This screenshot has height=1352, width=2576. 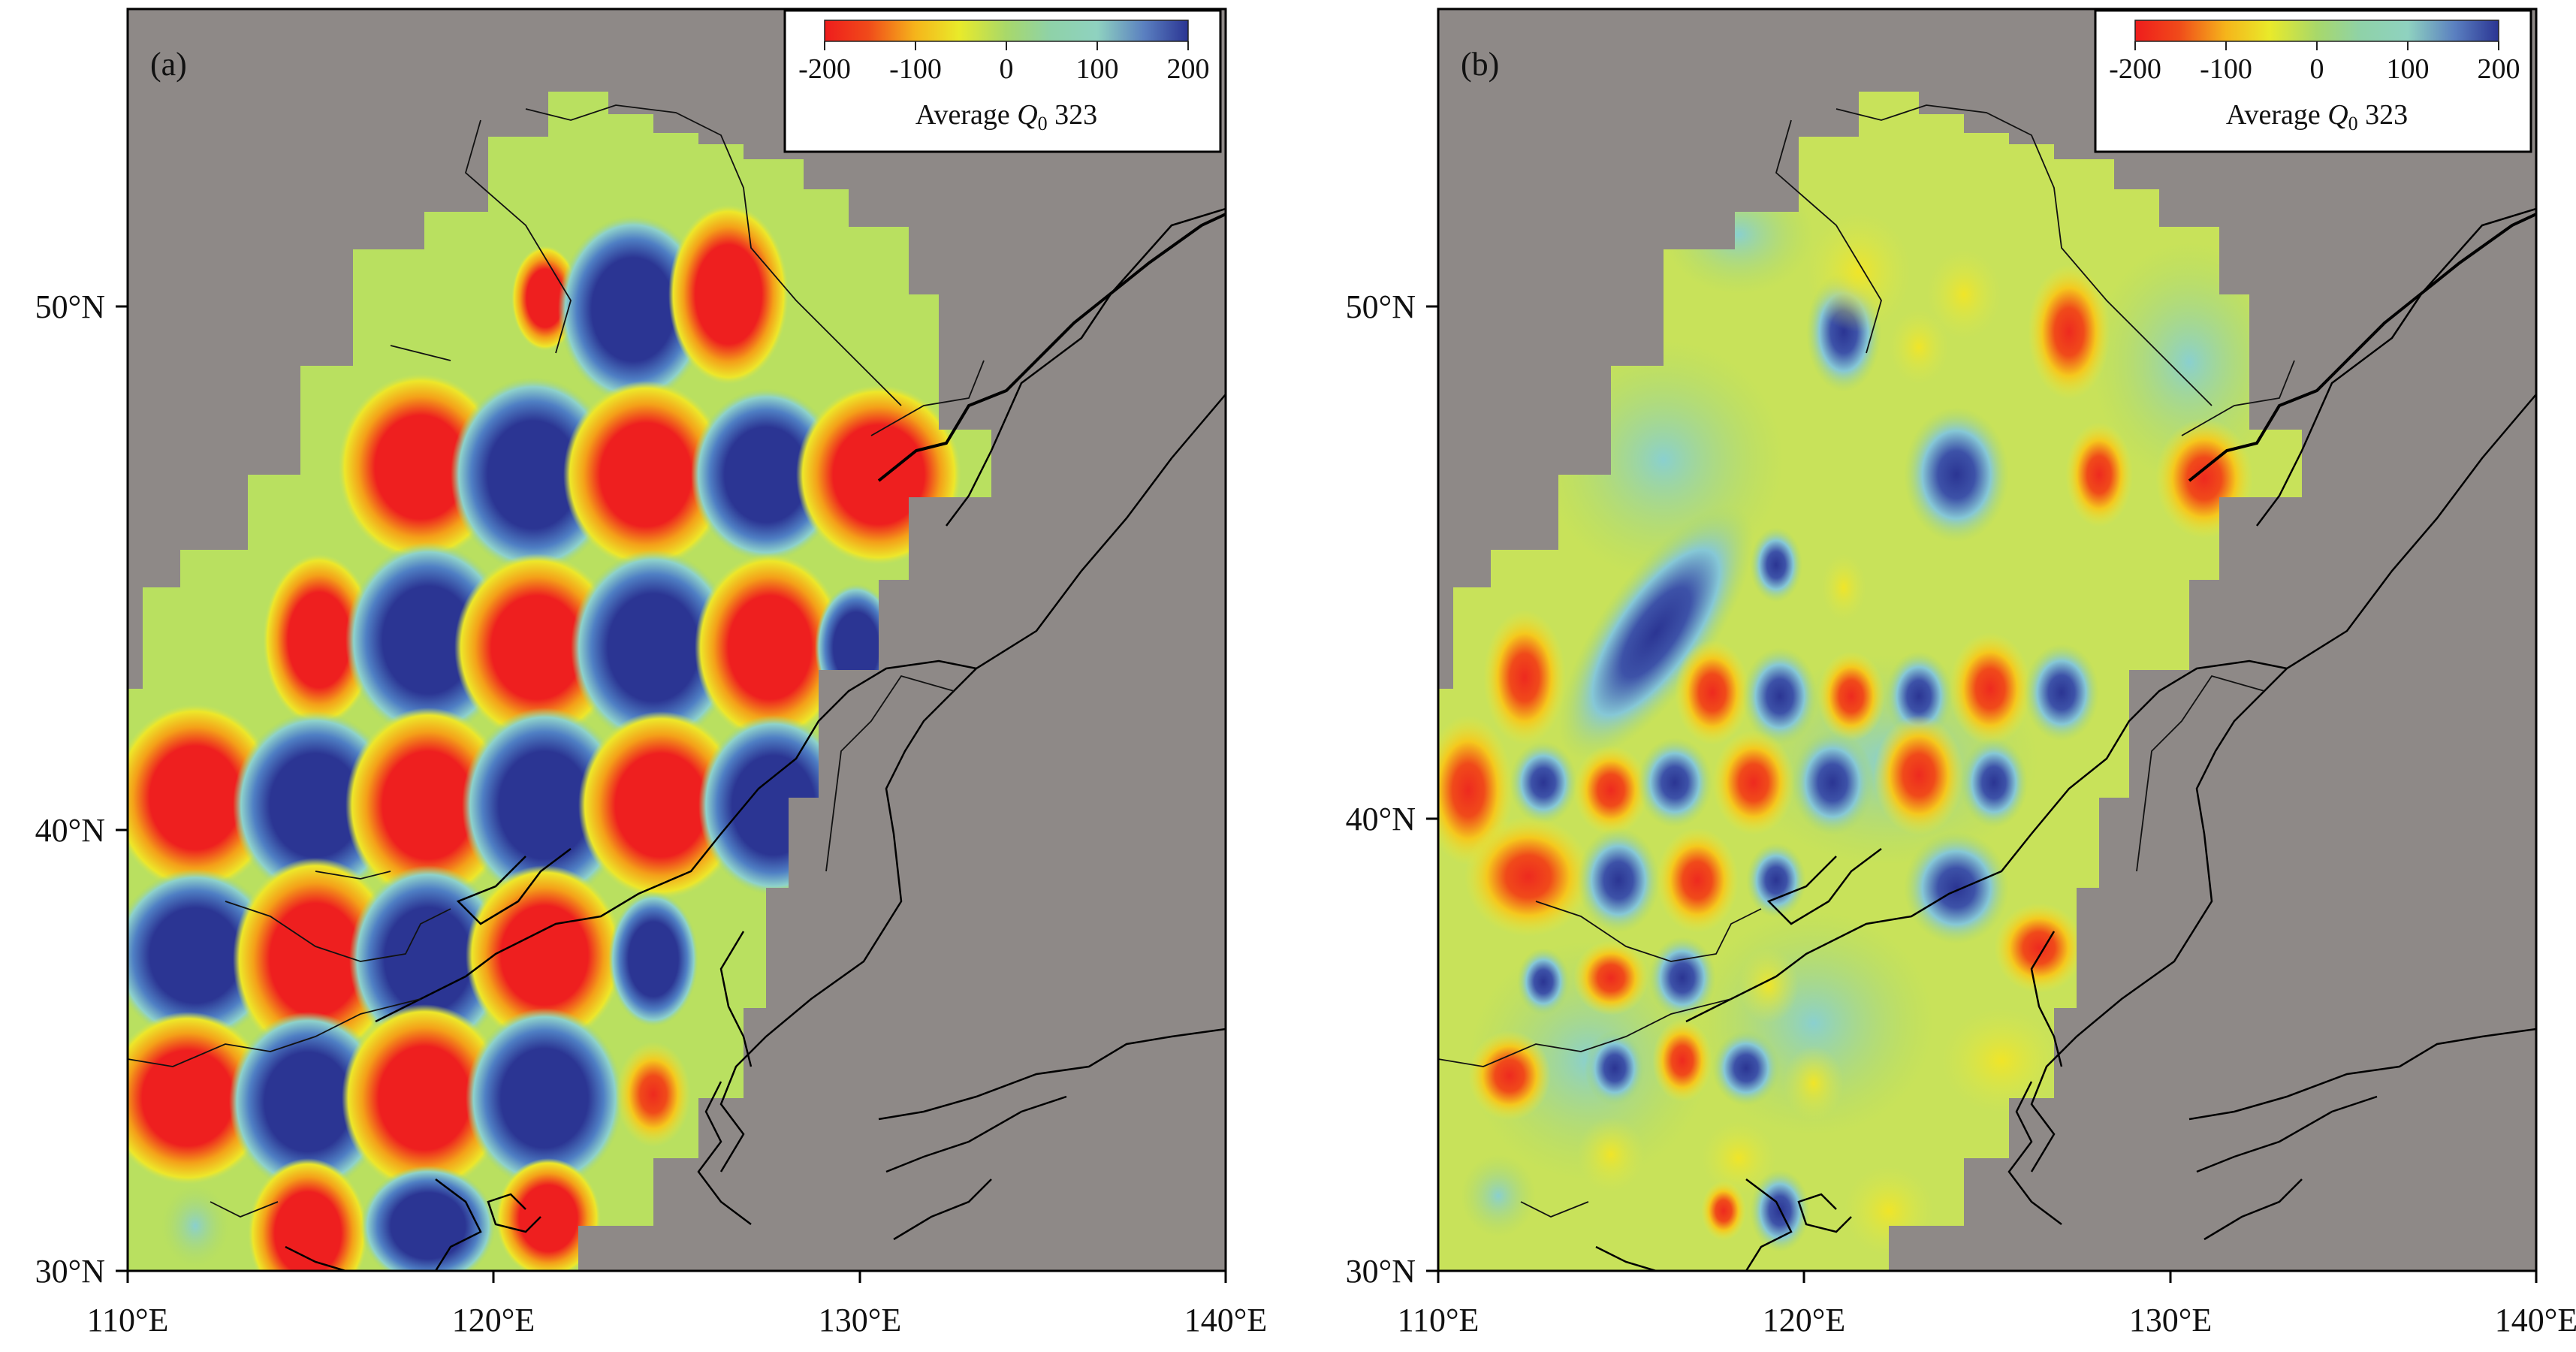 I want to click on colorbar-b: -200 -100 0 100 200 Average Q0 323, so click(x=2313, y=81).